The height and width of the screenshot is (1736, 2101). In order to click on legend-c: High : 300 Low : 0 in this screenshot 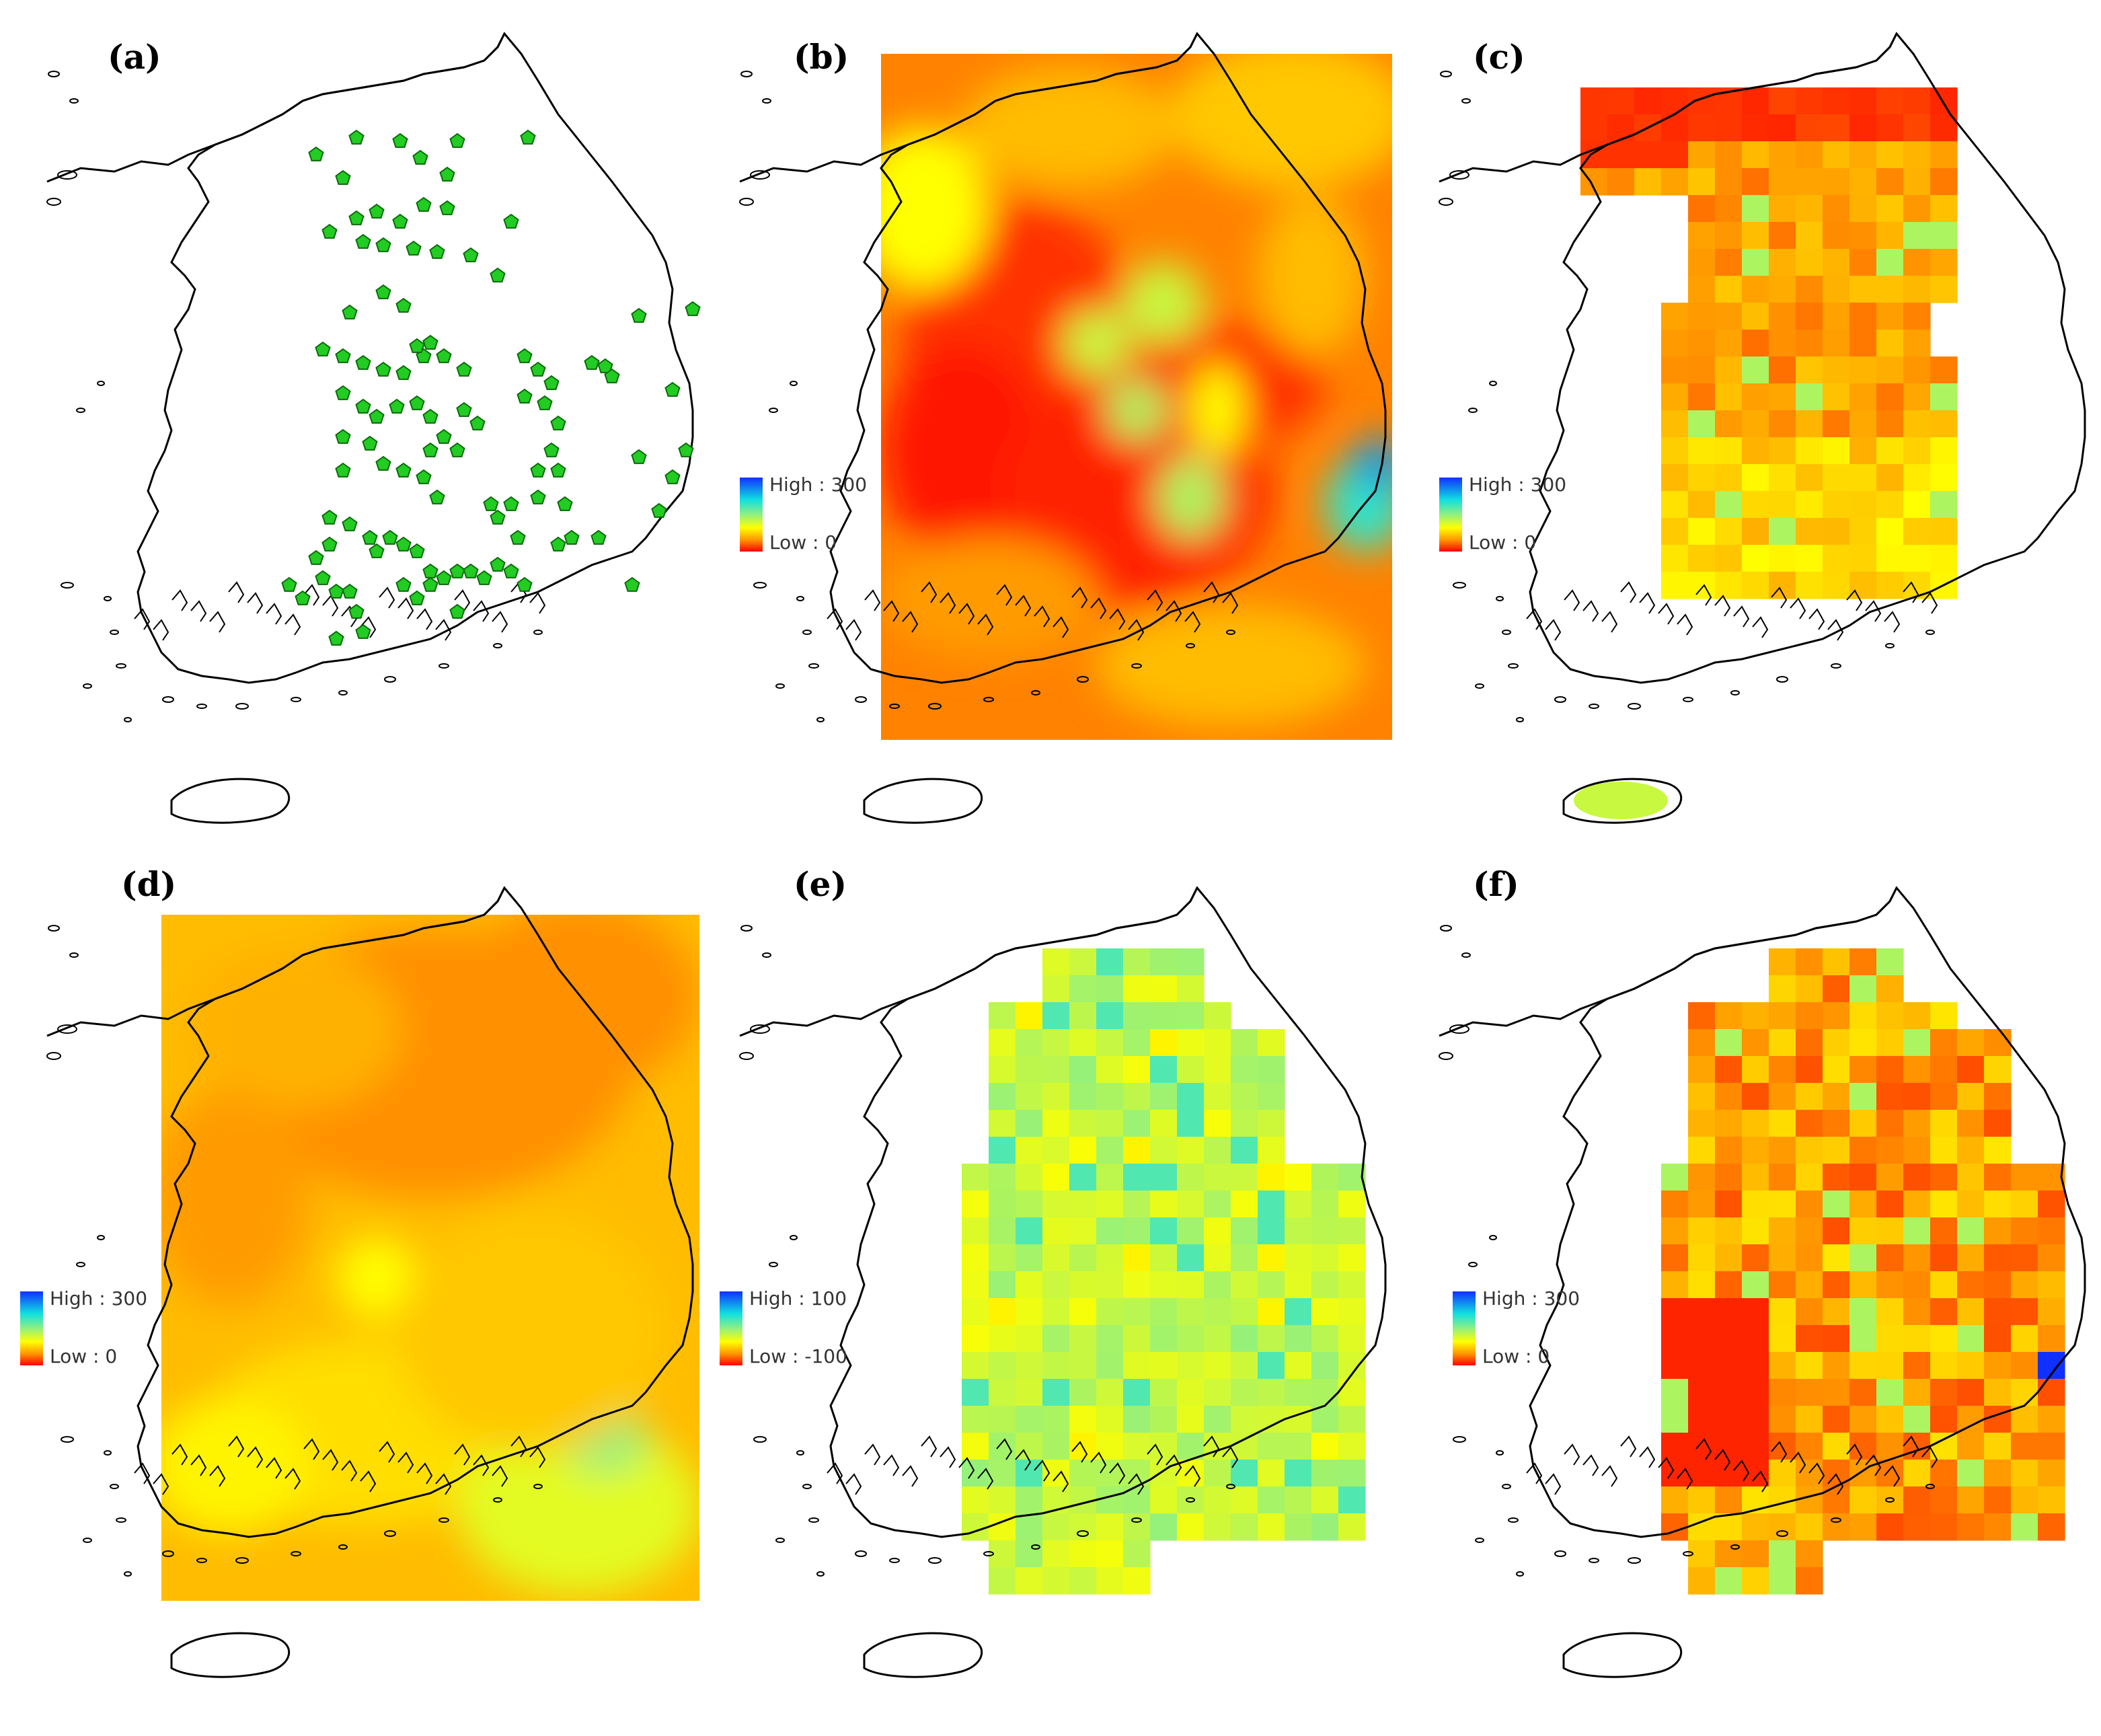, I will do `click(1526, 516)`.